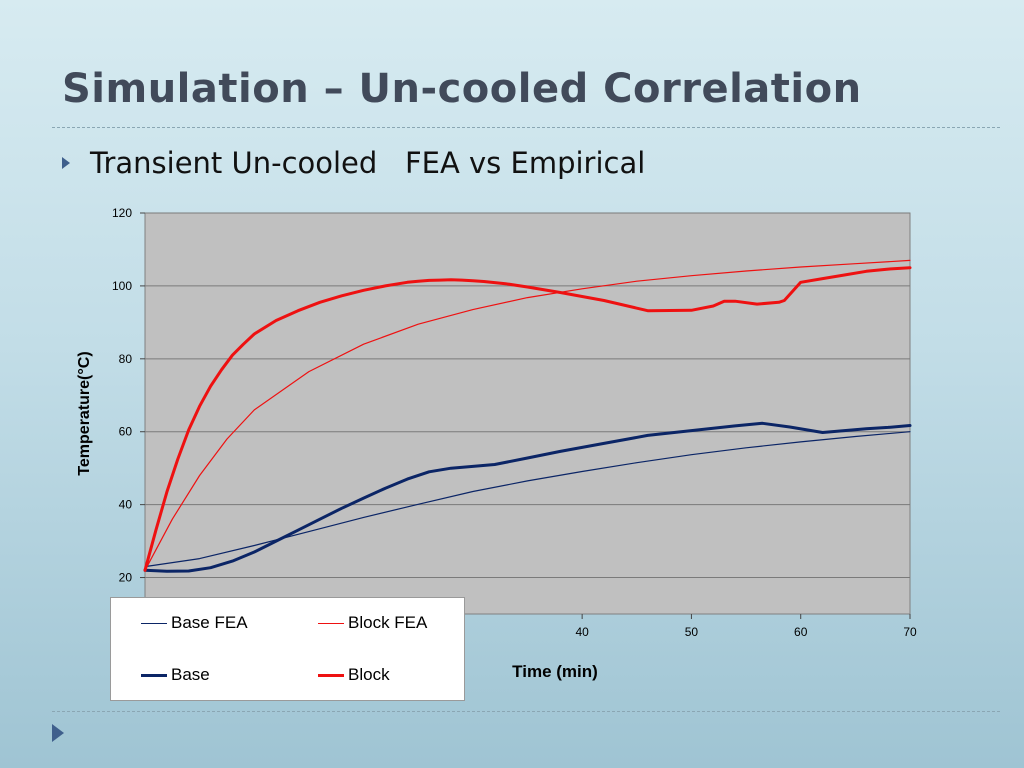 The height and width of the screenshot is (768, 1024). Describe the element at coordinates (154, 675) in the screenshot. I see `legend-swatch-base` at that location.